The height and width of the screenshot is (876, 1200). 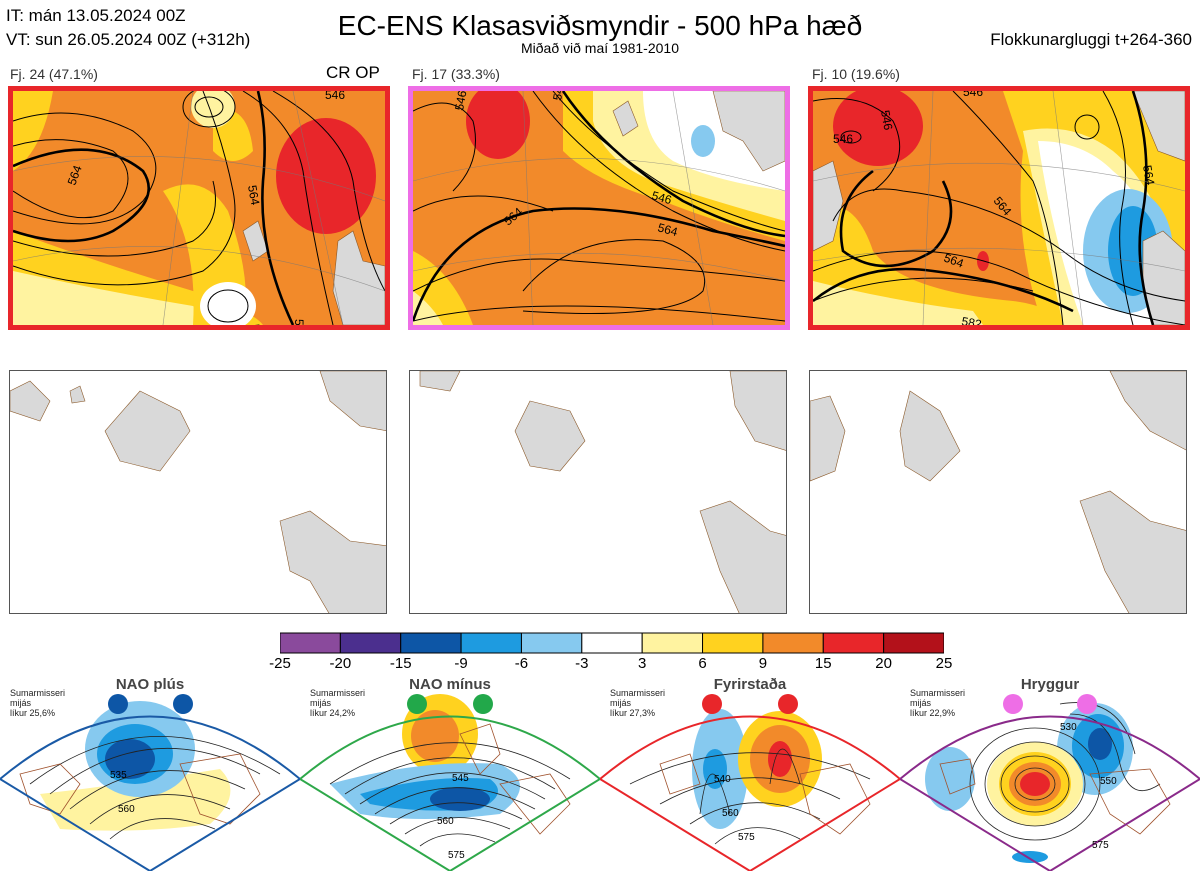 What do you see at coordinates (199, 208) in the screenshot?
I see `cluster-map-1: 564 564 546 582 546` at bounding box center [199, 208].